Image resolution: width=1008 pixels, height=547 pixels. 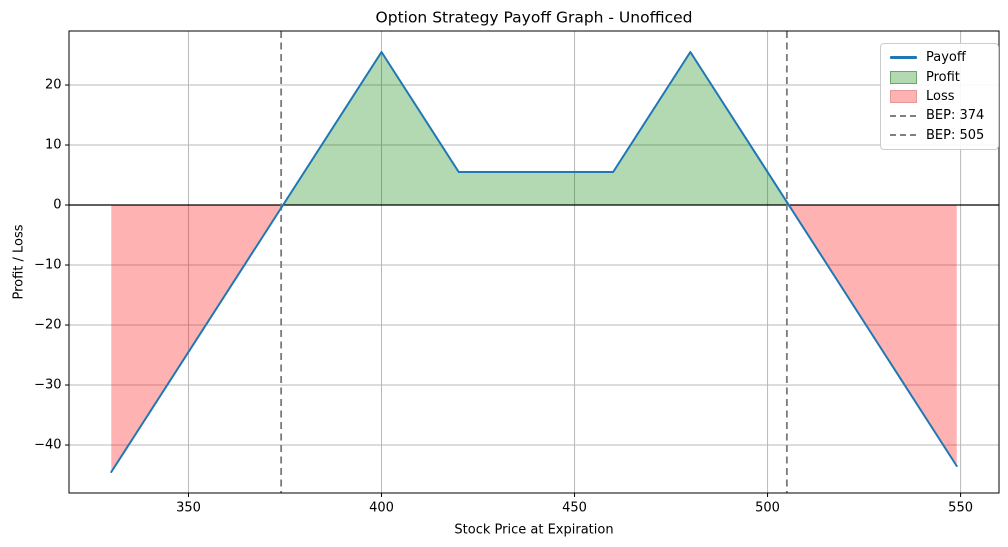 I want to click on x-tick-label: 500, so click(x=767, y=508).